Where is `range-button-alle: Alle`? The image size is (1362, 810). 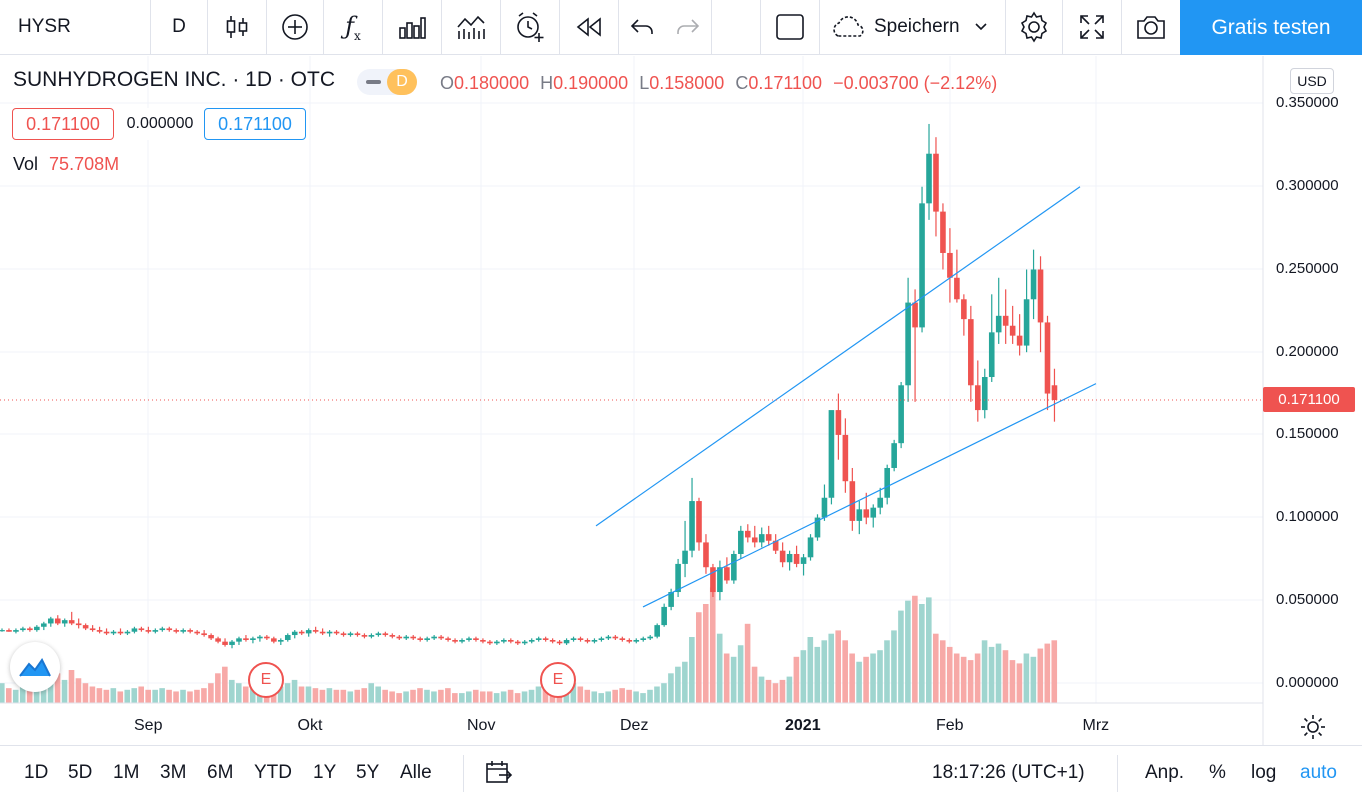
range-button-alle: Alle is located at coordinates (416, 772).